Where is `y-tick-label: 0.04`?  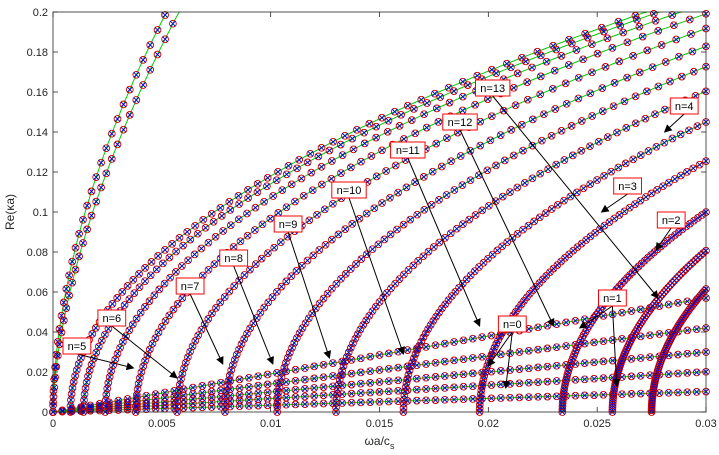 y-tick-label: 0.04 is located at coordinates (37, 333).